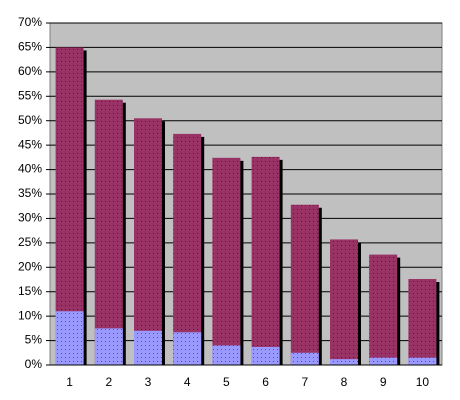 This screenshot has width=460, height=400. I want to click on y-tick-label: 50%, so click(30, 120).